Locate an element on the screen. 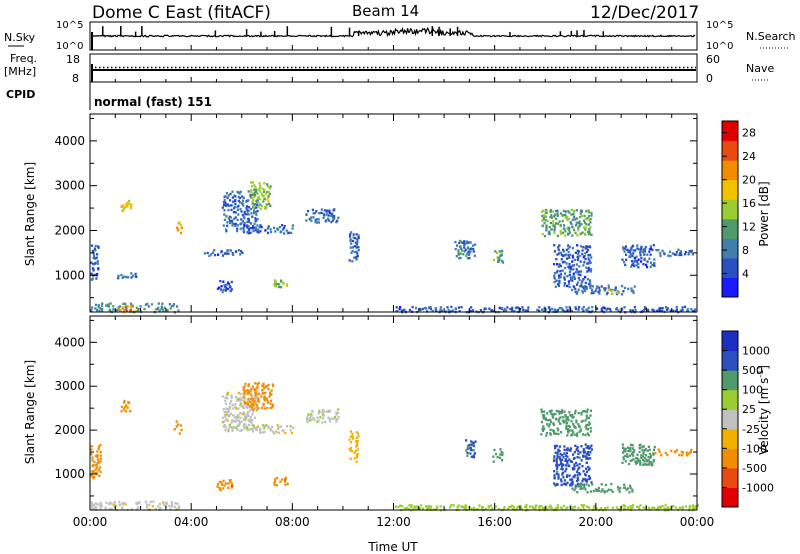 The height and width of the screenshot is (554, 800). colorbar-tick-label: -1000 is located at coordinates (758, 487).